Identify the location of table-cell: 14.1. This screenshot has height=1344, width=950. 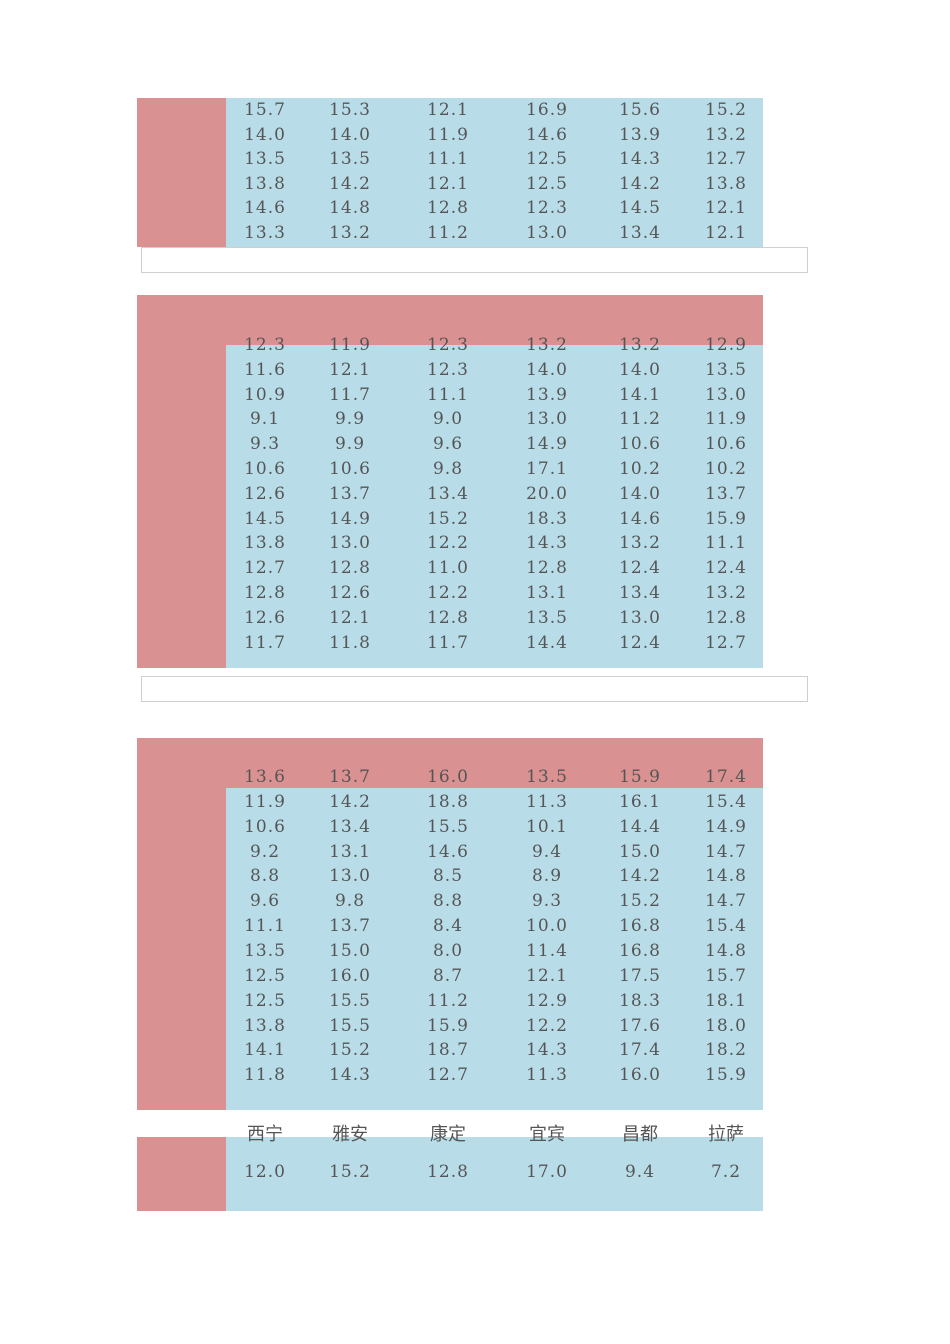
(640, 394).